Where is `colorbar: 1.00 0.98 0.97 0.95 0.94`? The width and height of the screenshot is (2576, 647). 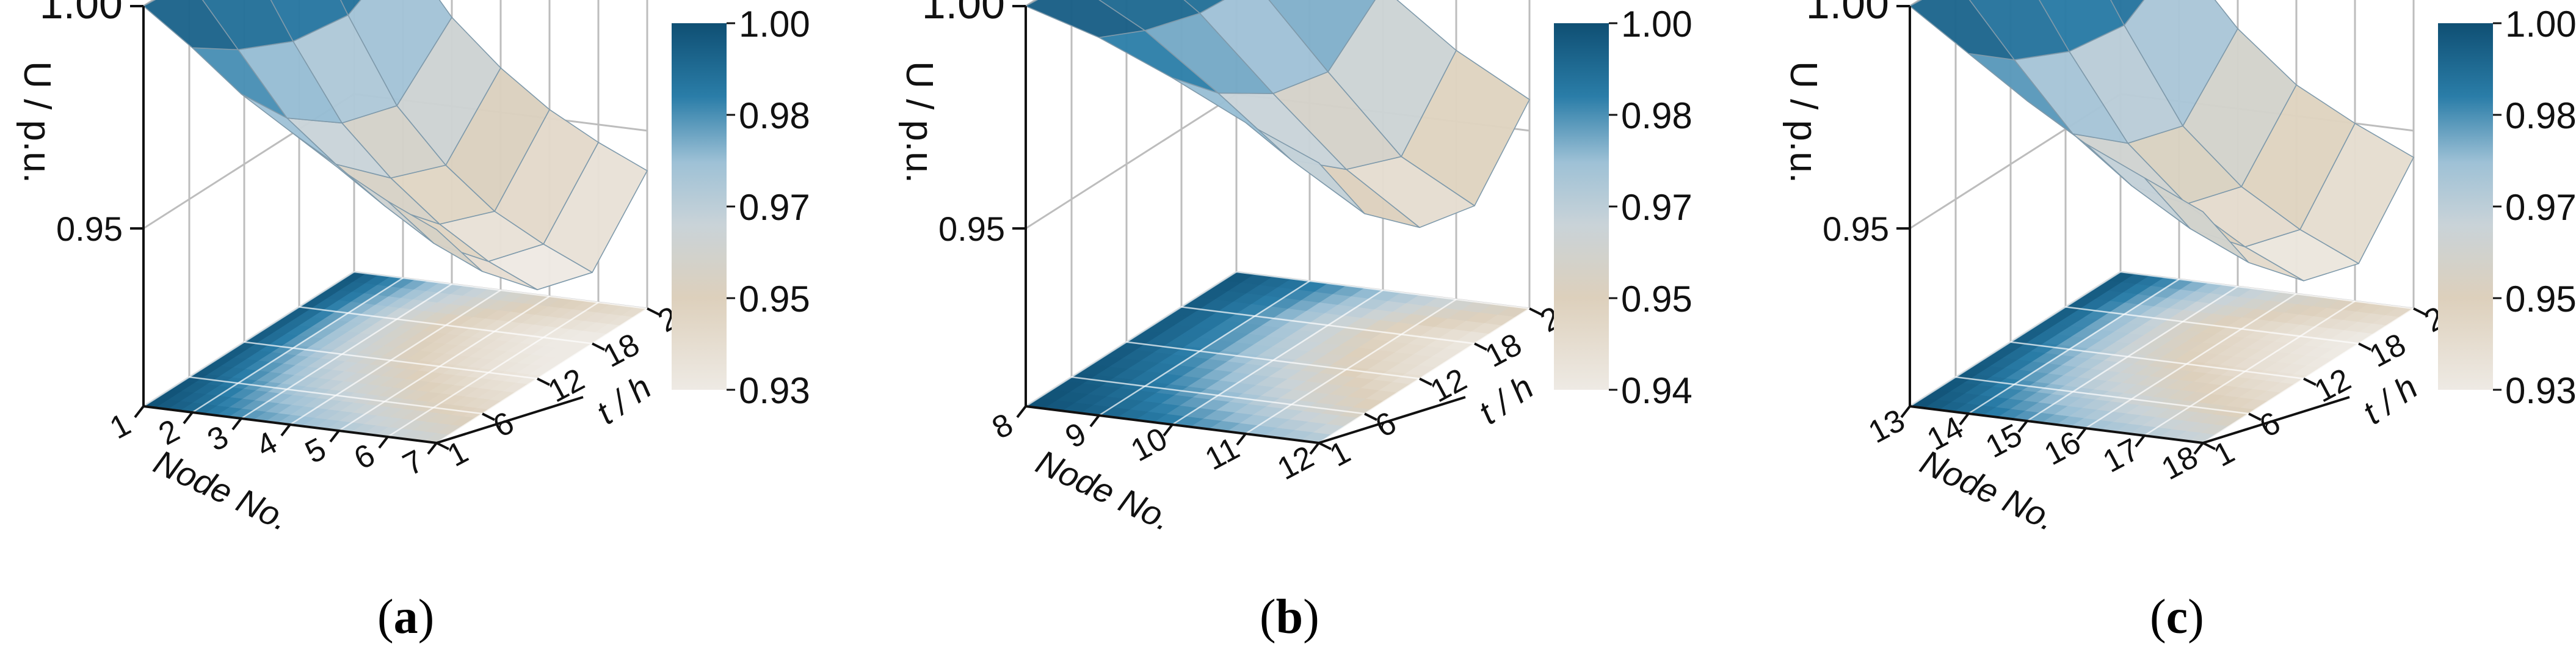
colorbar: 1.00 0.98 0.97 0.95 0.94 is located at coordinates (1623, 208).